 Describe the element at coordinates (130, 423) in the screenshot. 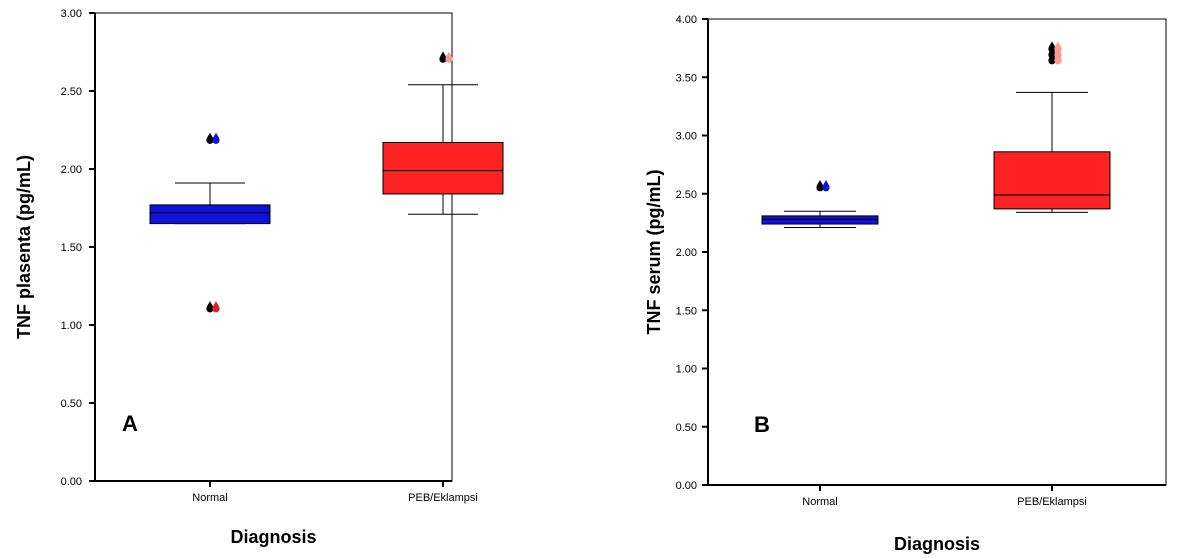

I see `panel-letter: A` at that location.